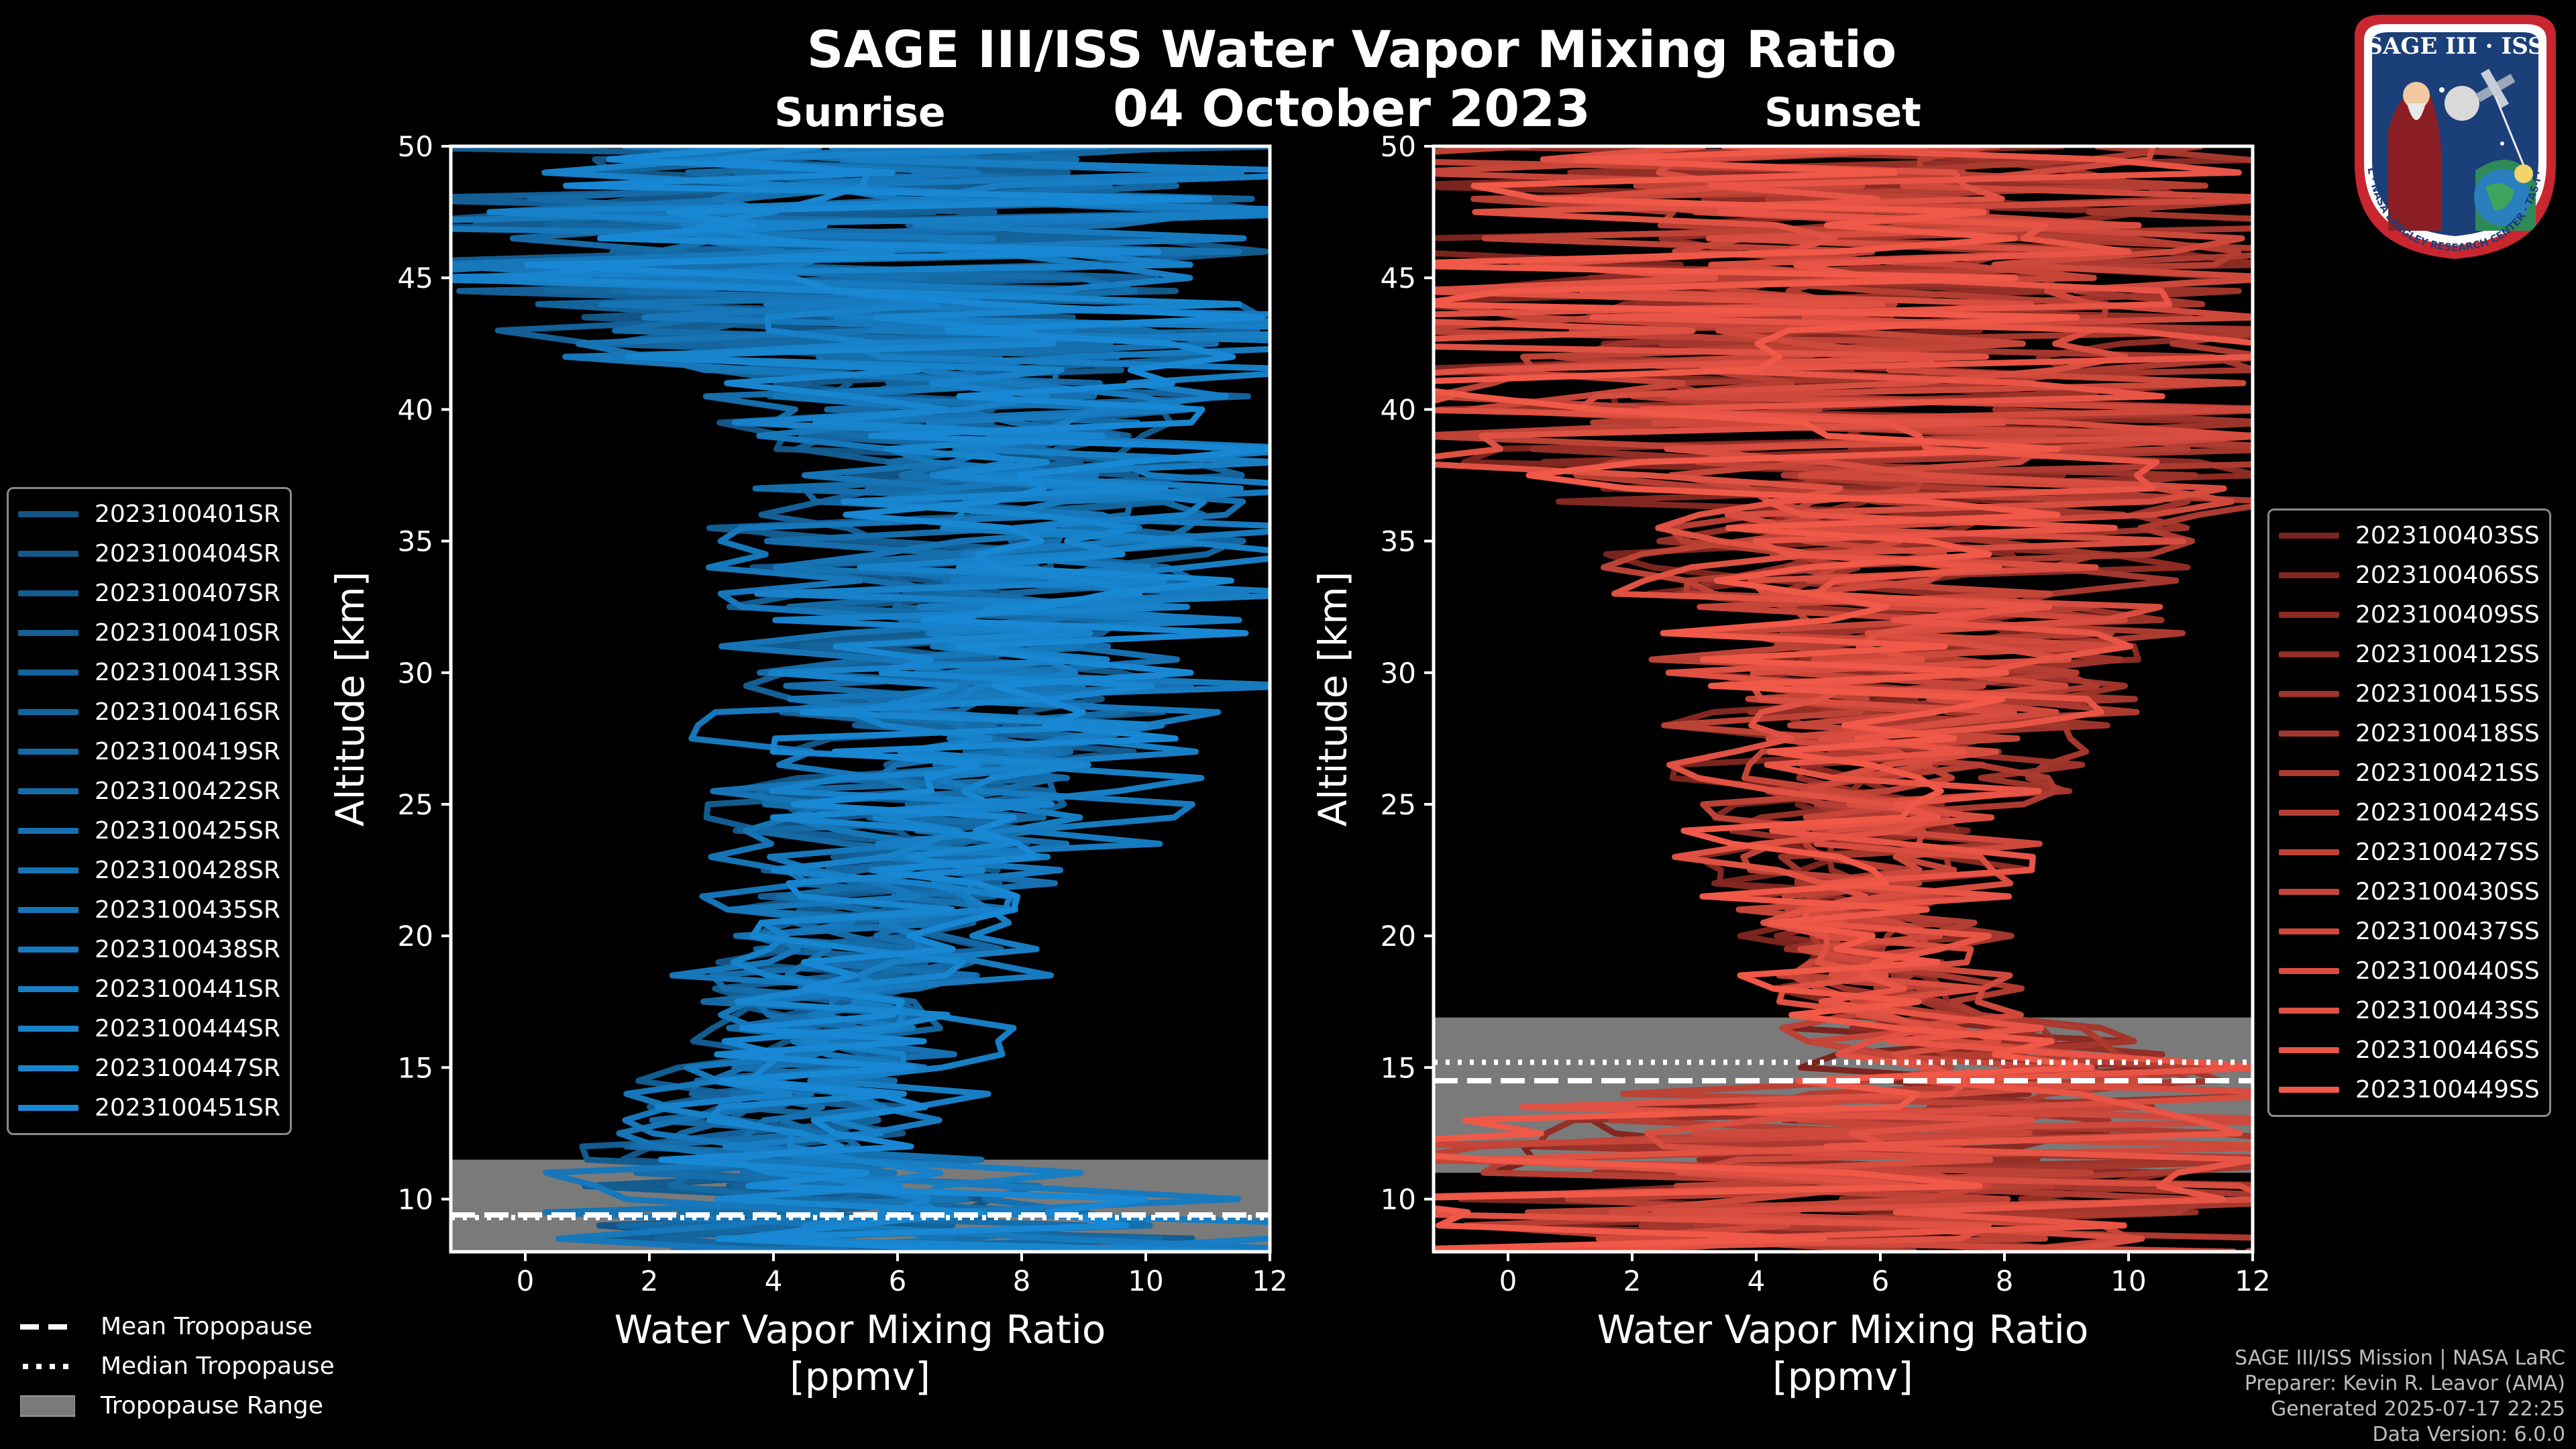  I want to click on panel-subtitle: Sunrise, so click(859, 112).